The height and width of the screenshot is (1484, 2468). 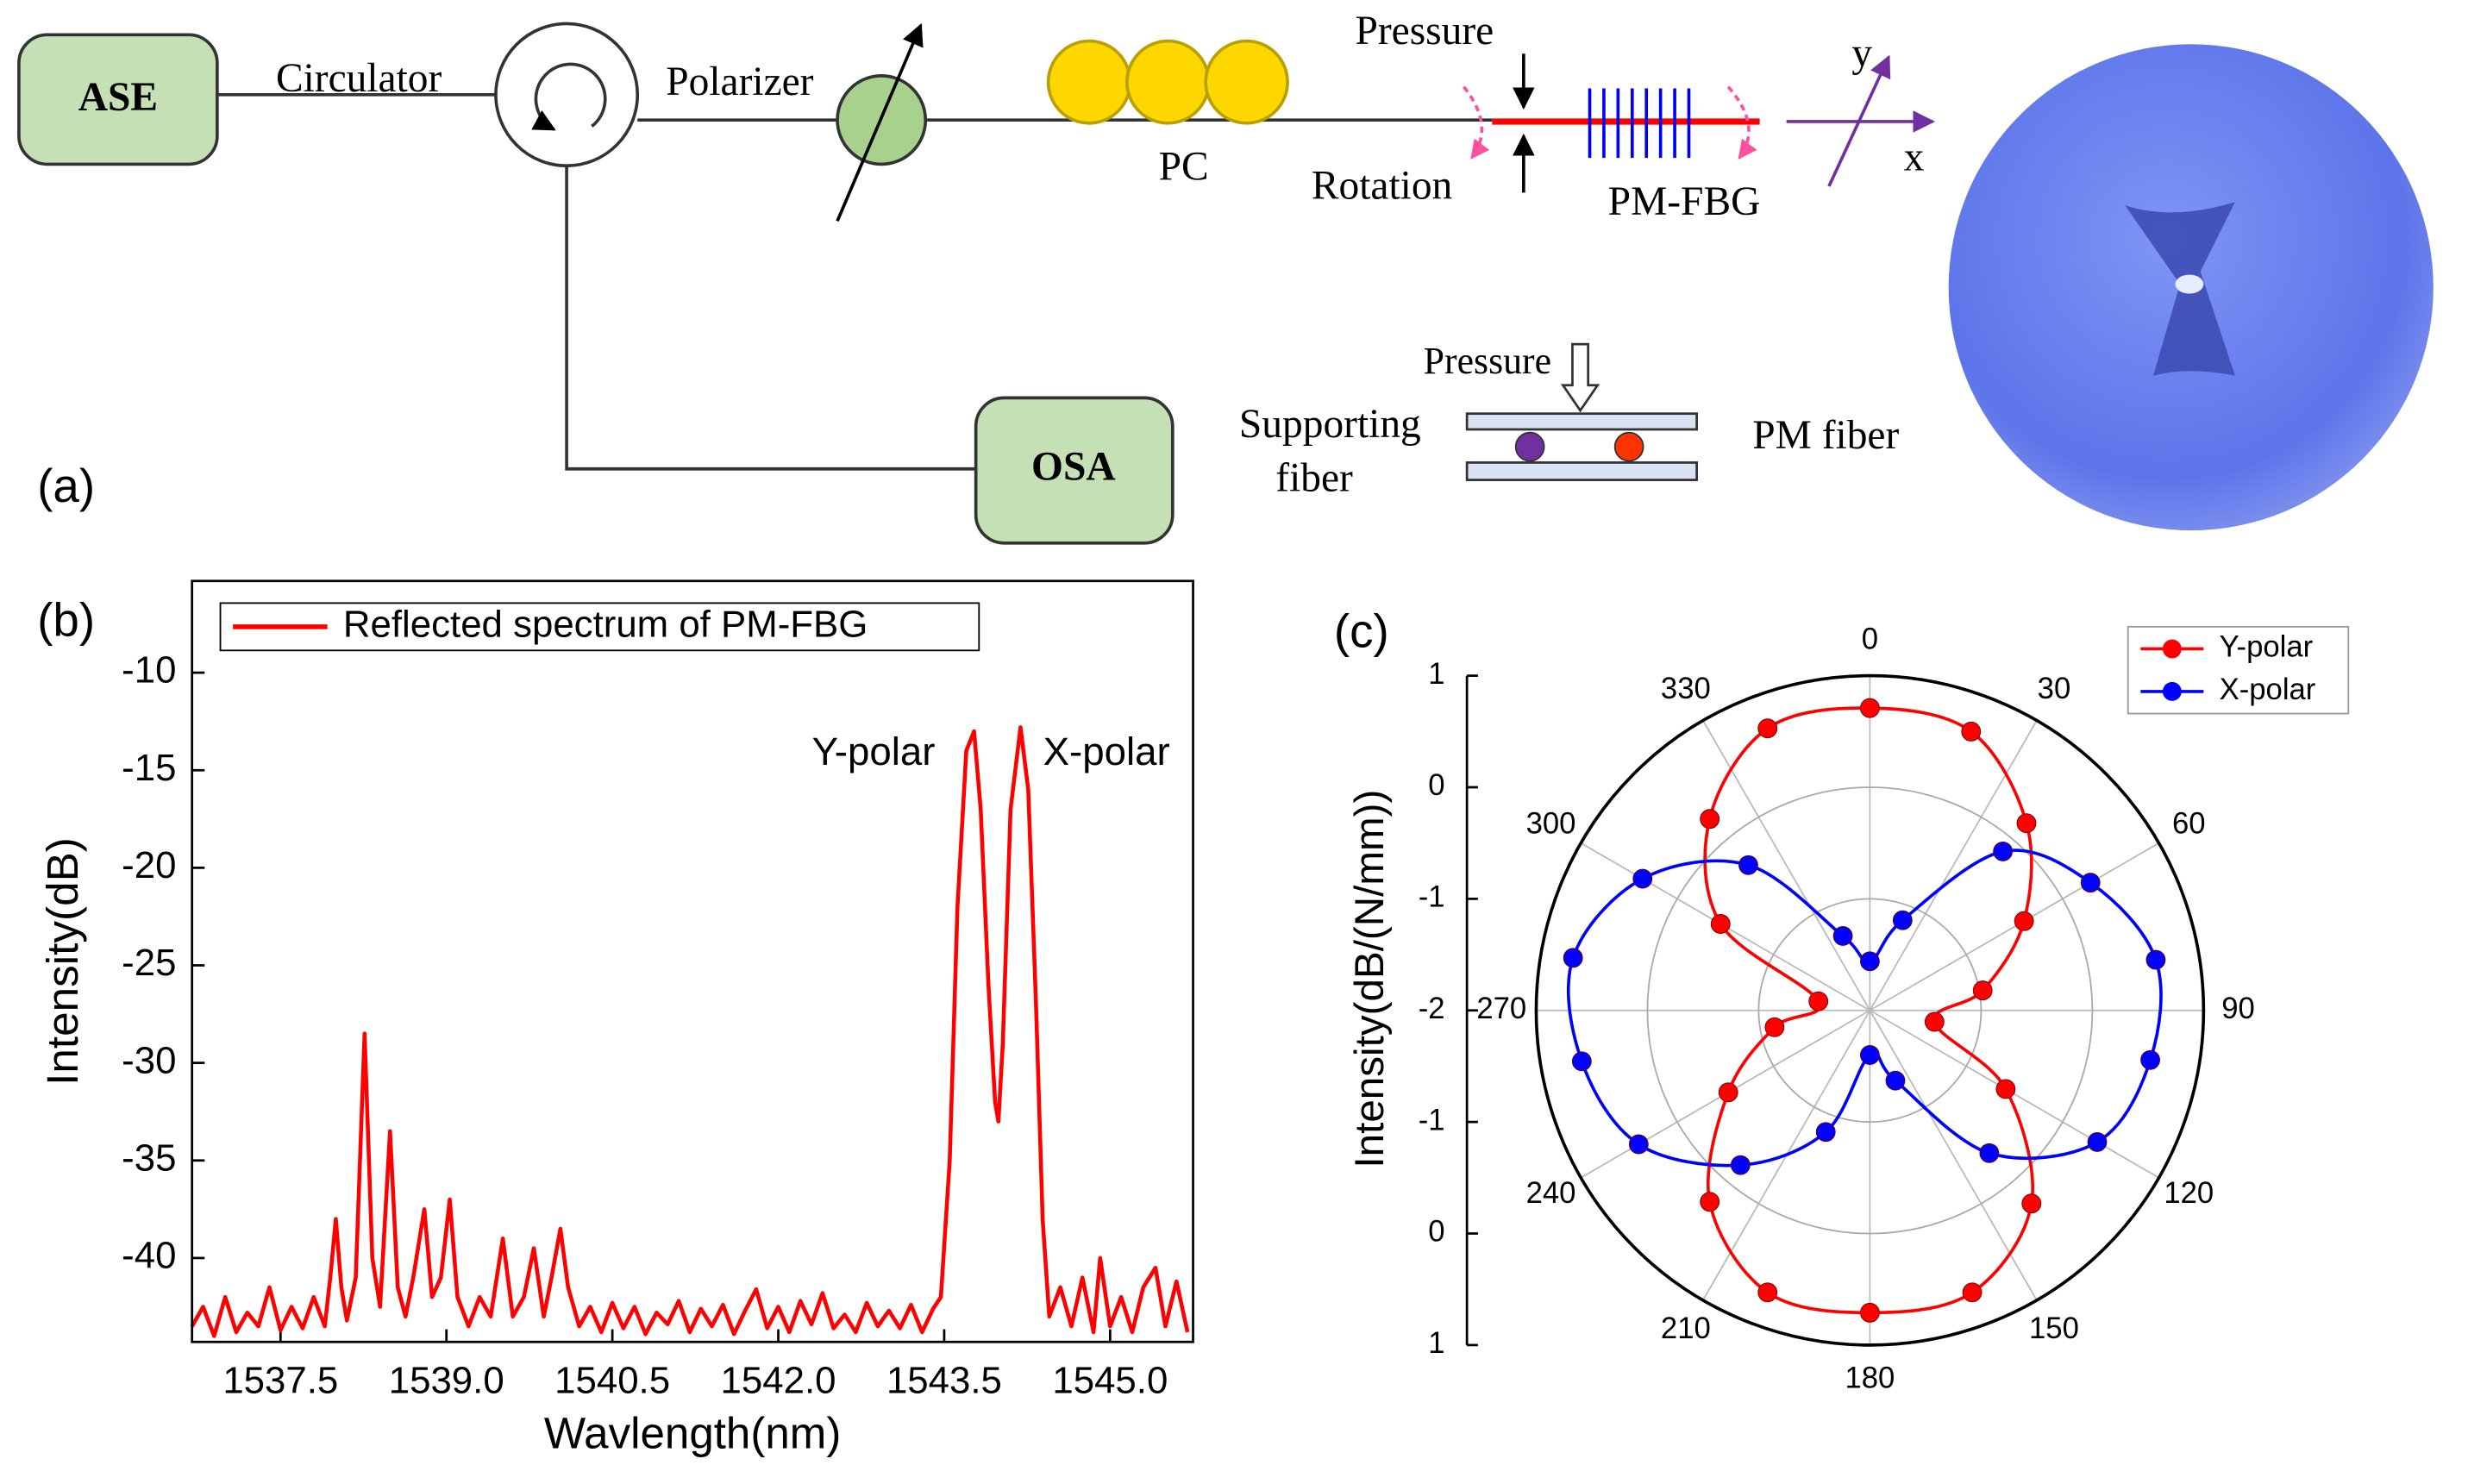 What do you see at coordinates (739, 81) in the screenshot?
I see `polarizer-label: Polarizer` at bounding box center [739, 81].